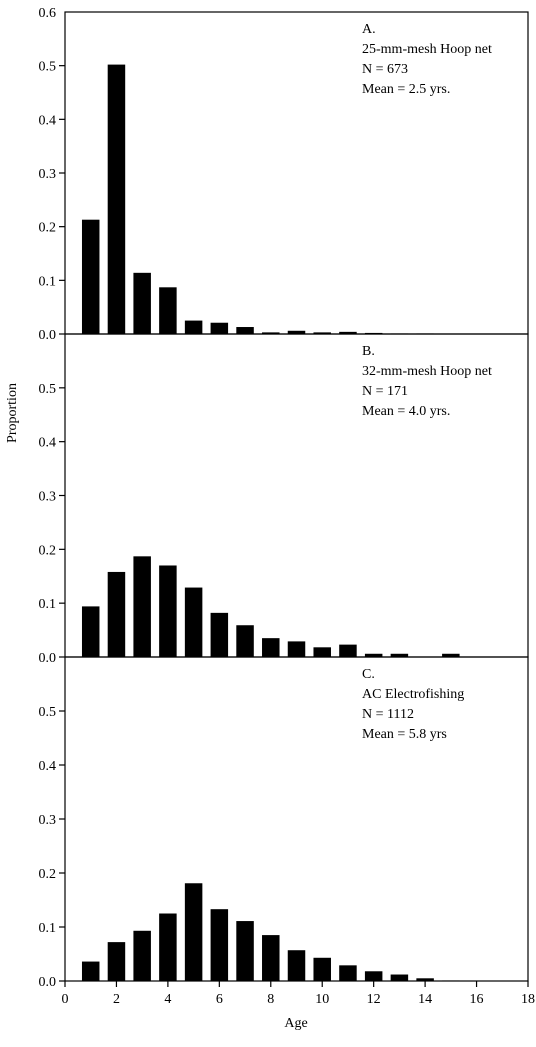  Describe the element at coordinates (385, 391) in the screenshot. I see `panel-b-annotation-line: N = 171` at that location.